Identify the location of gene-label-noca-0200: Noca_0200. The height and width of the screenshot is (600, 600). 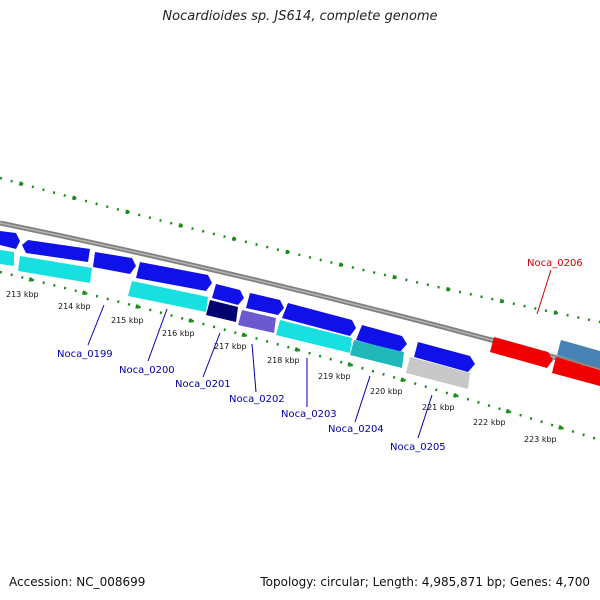
(147, 370).